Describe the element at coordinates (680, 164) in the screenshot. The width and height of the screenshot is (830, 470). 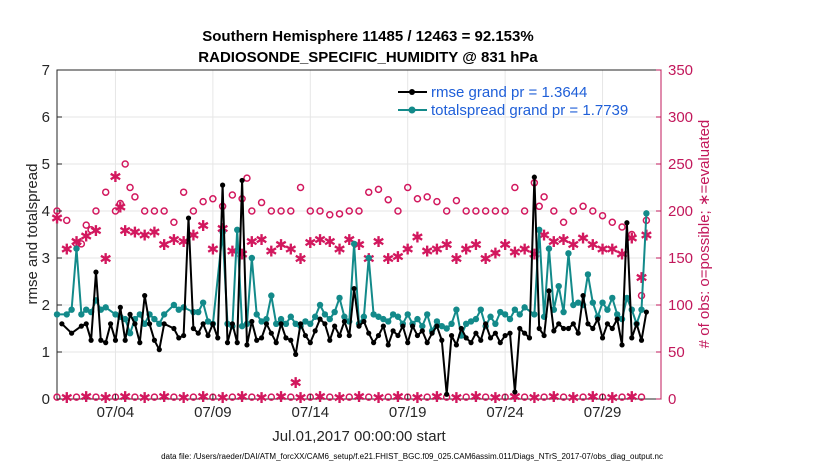
I see `y-right-tick-label: 250` at that location.